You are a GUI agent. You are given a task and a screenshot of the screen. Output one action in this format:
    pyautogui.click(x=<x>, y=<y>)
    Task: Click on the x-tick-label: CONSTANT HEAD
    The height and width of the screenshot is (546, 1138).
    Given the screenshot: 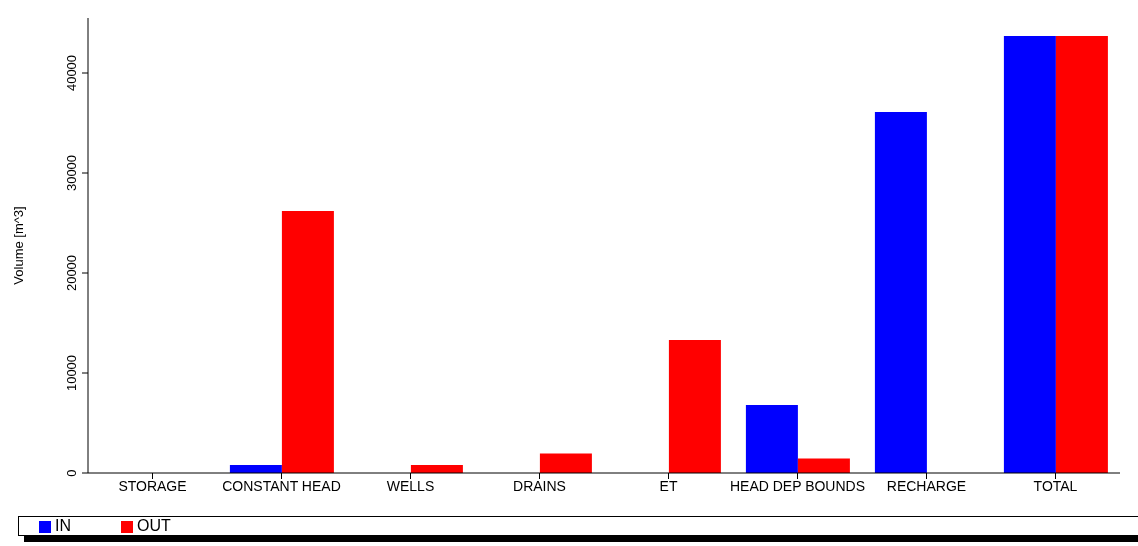 What is the action you would take?
    pyautogui.click(x=281, y=485)
    